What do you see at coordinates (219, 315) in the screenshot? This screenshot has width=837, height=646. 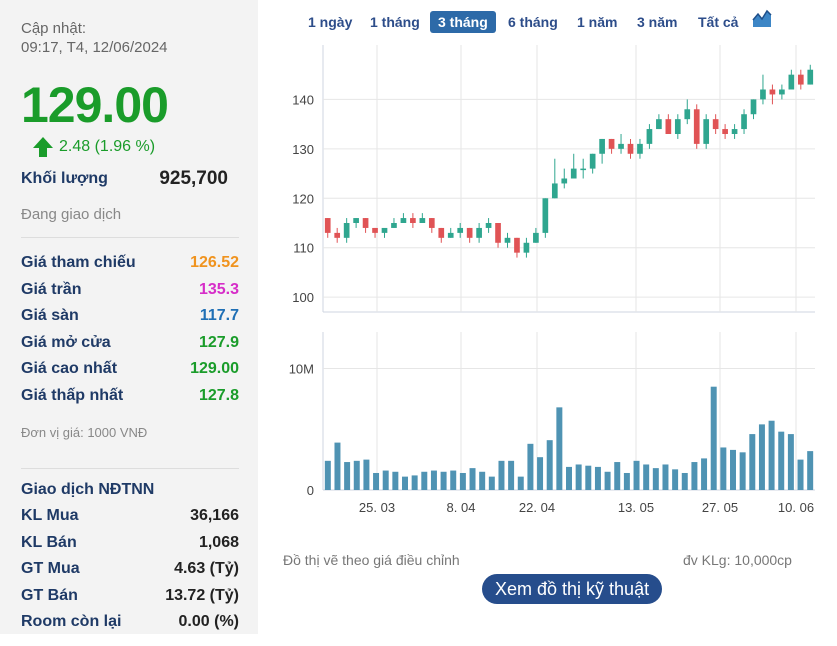 I see `price-row-value: 117.7` at bounding box center [219, 315].